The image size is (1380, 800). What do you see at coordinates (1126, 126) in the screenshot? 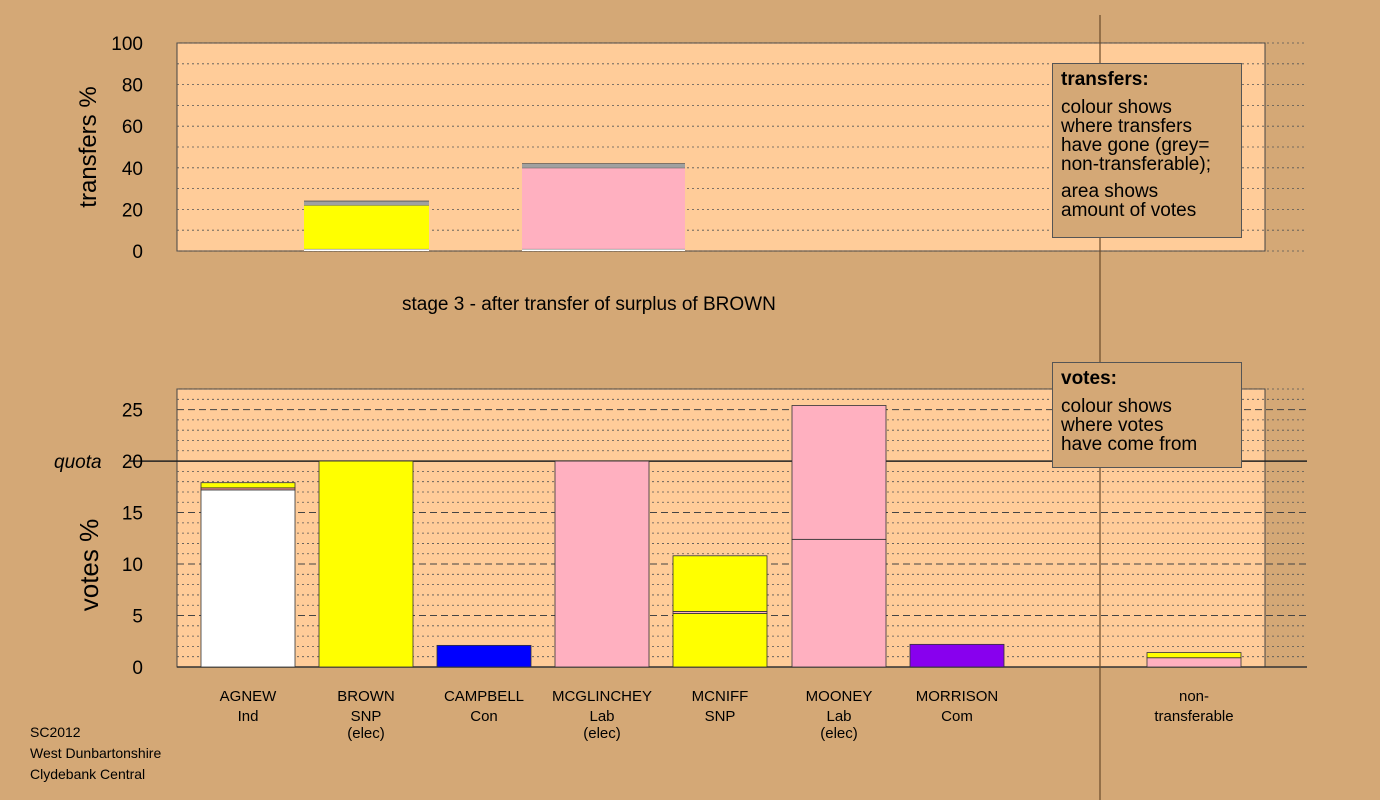
I see `transfers-legend-line: where transfers` at bounding box center [1126, 126].